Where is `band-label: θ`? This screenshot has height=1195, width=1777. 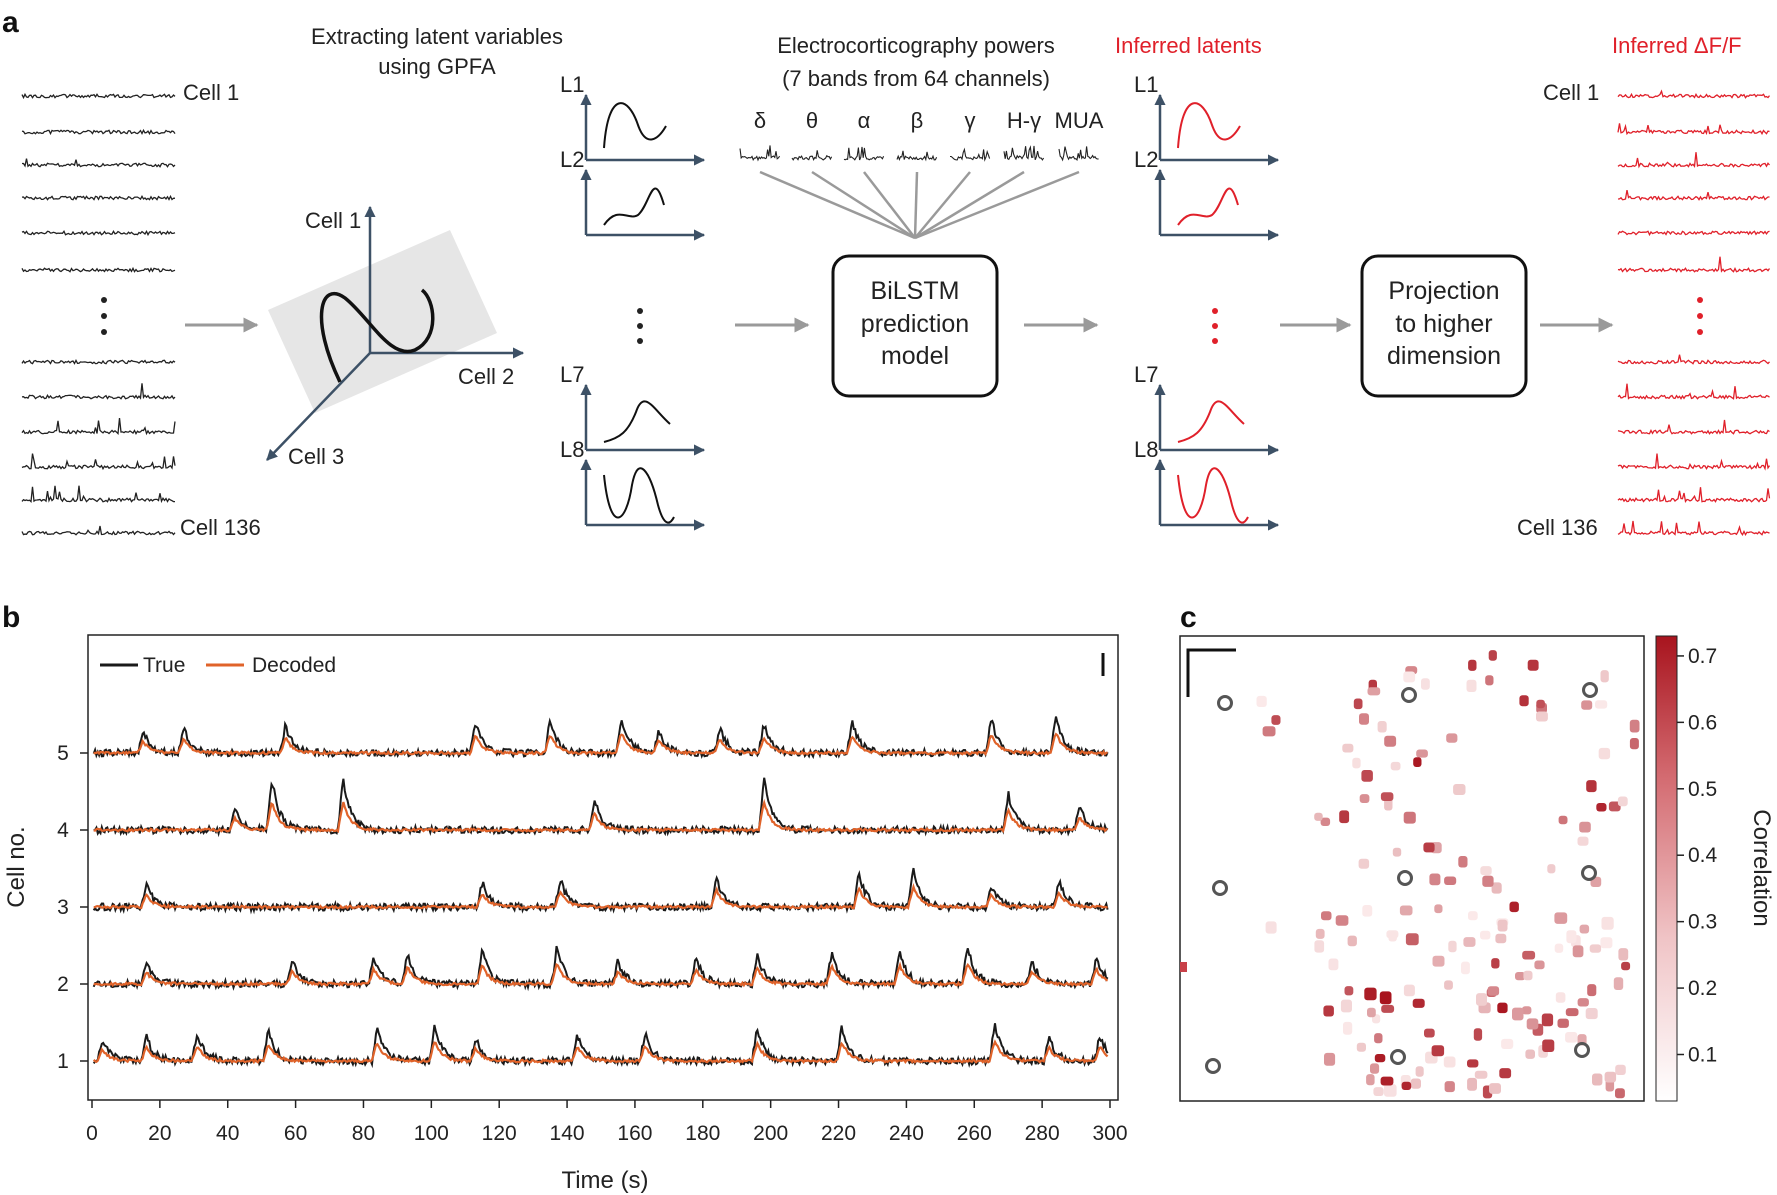 band-label: θ is located at coordinates (812, 120).